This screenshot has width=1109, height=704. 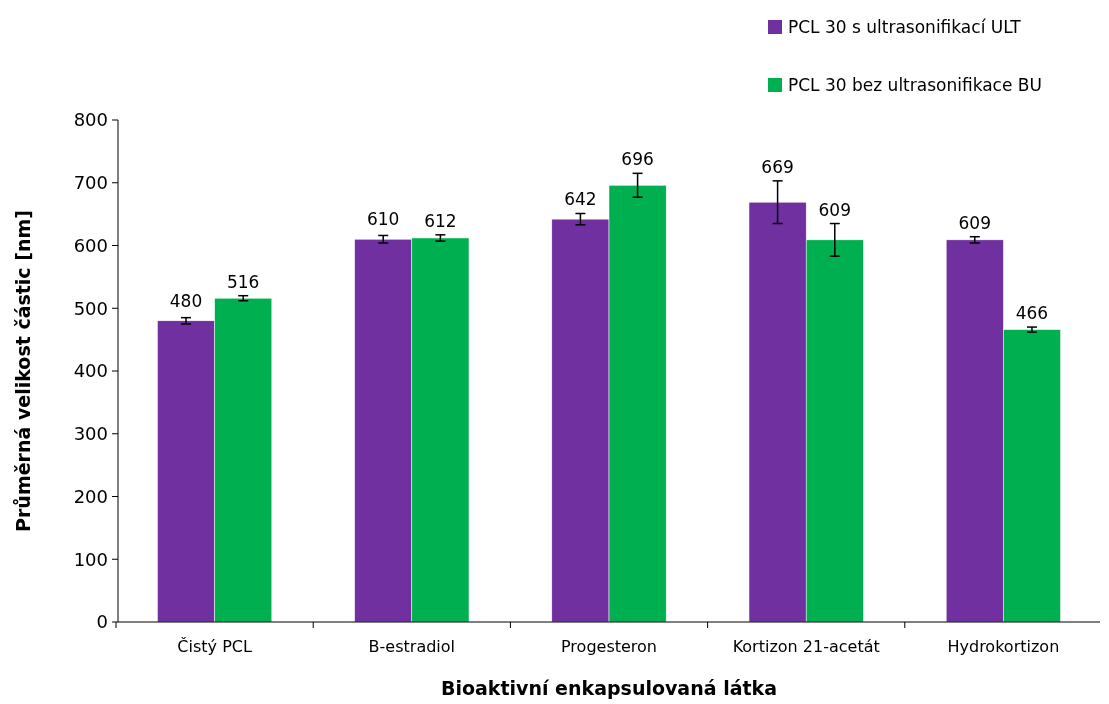 What do you see at coordinates (412, 646) in the screenshot?
I see `x-tick-label: B-estradiol` at bounding box center [412, 646].